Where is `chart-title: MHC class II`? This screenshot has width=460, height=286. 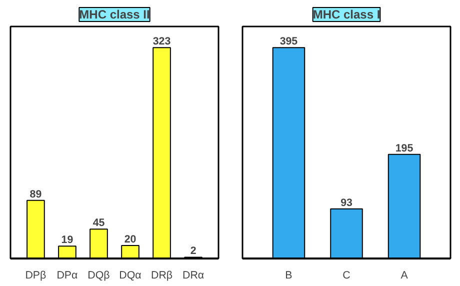
chart-title: MHC class II is located at coordinates (114, 15).